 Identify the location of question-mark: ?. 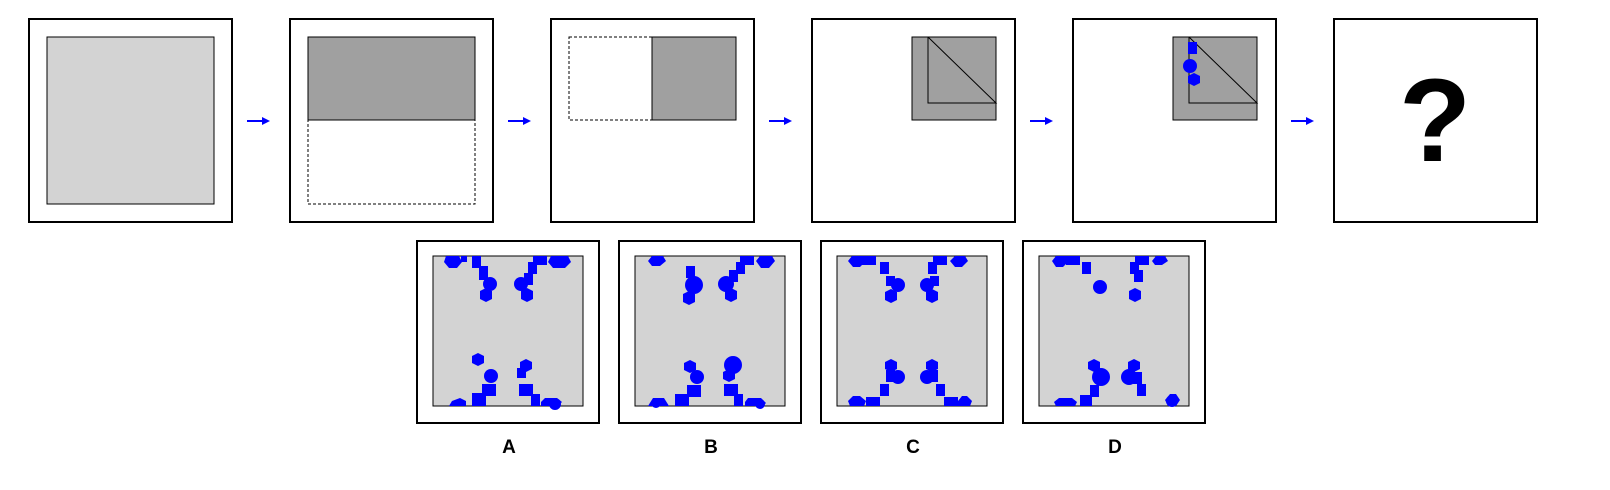
(1435, 121).